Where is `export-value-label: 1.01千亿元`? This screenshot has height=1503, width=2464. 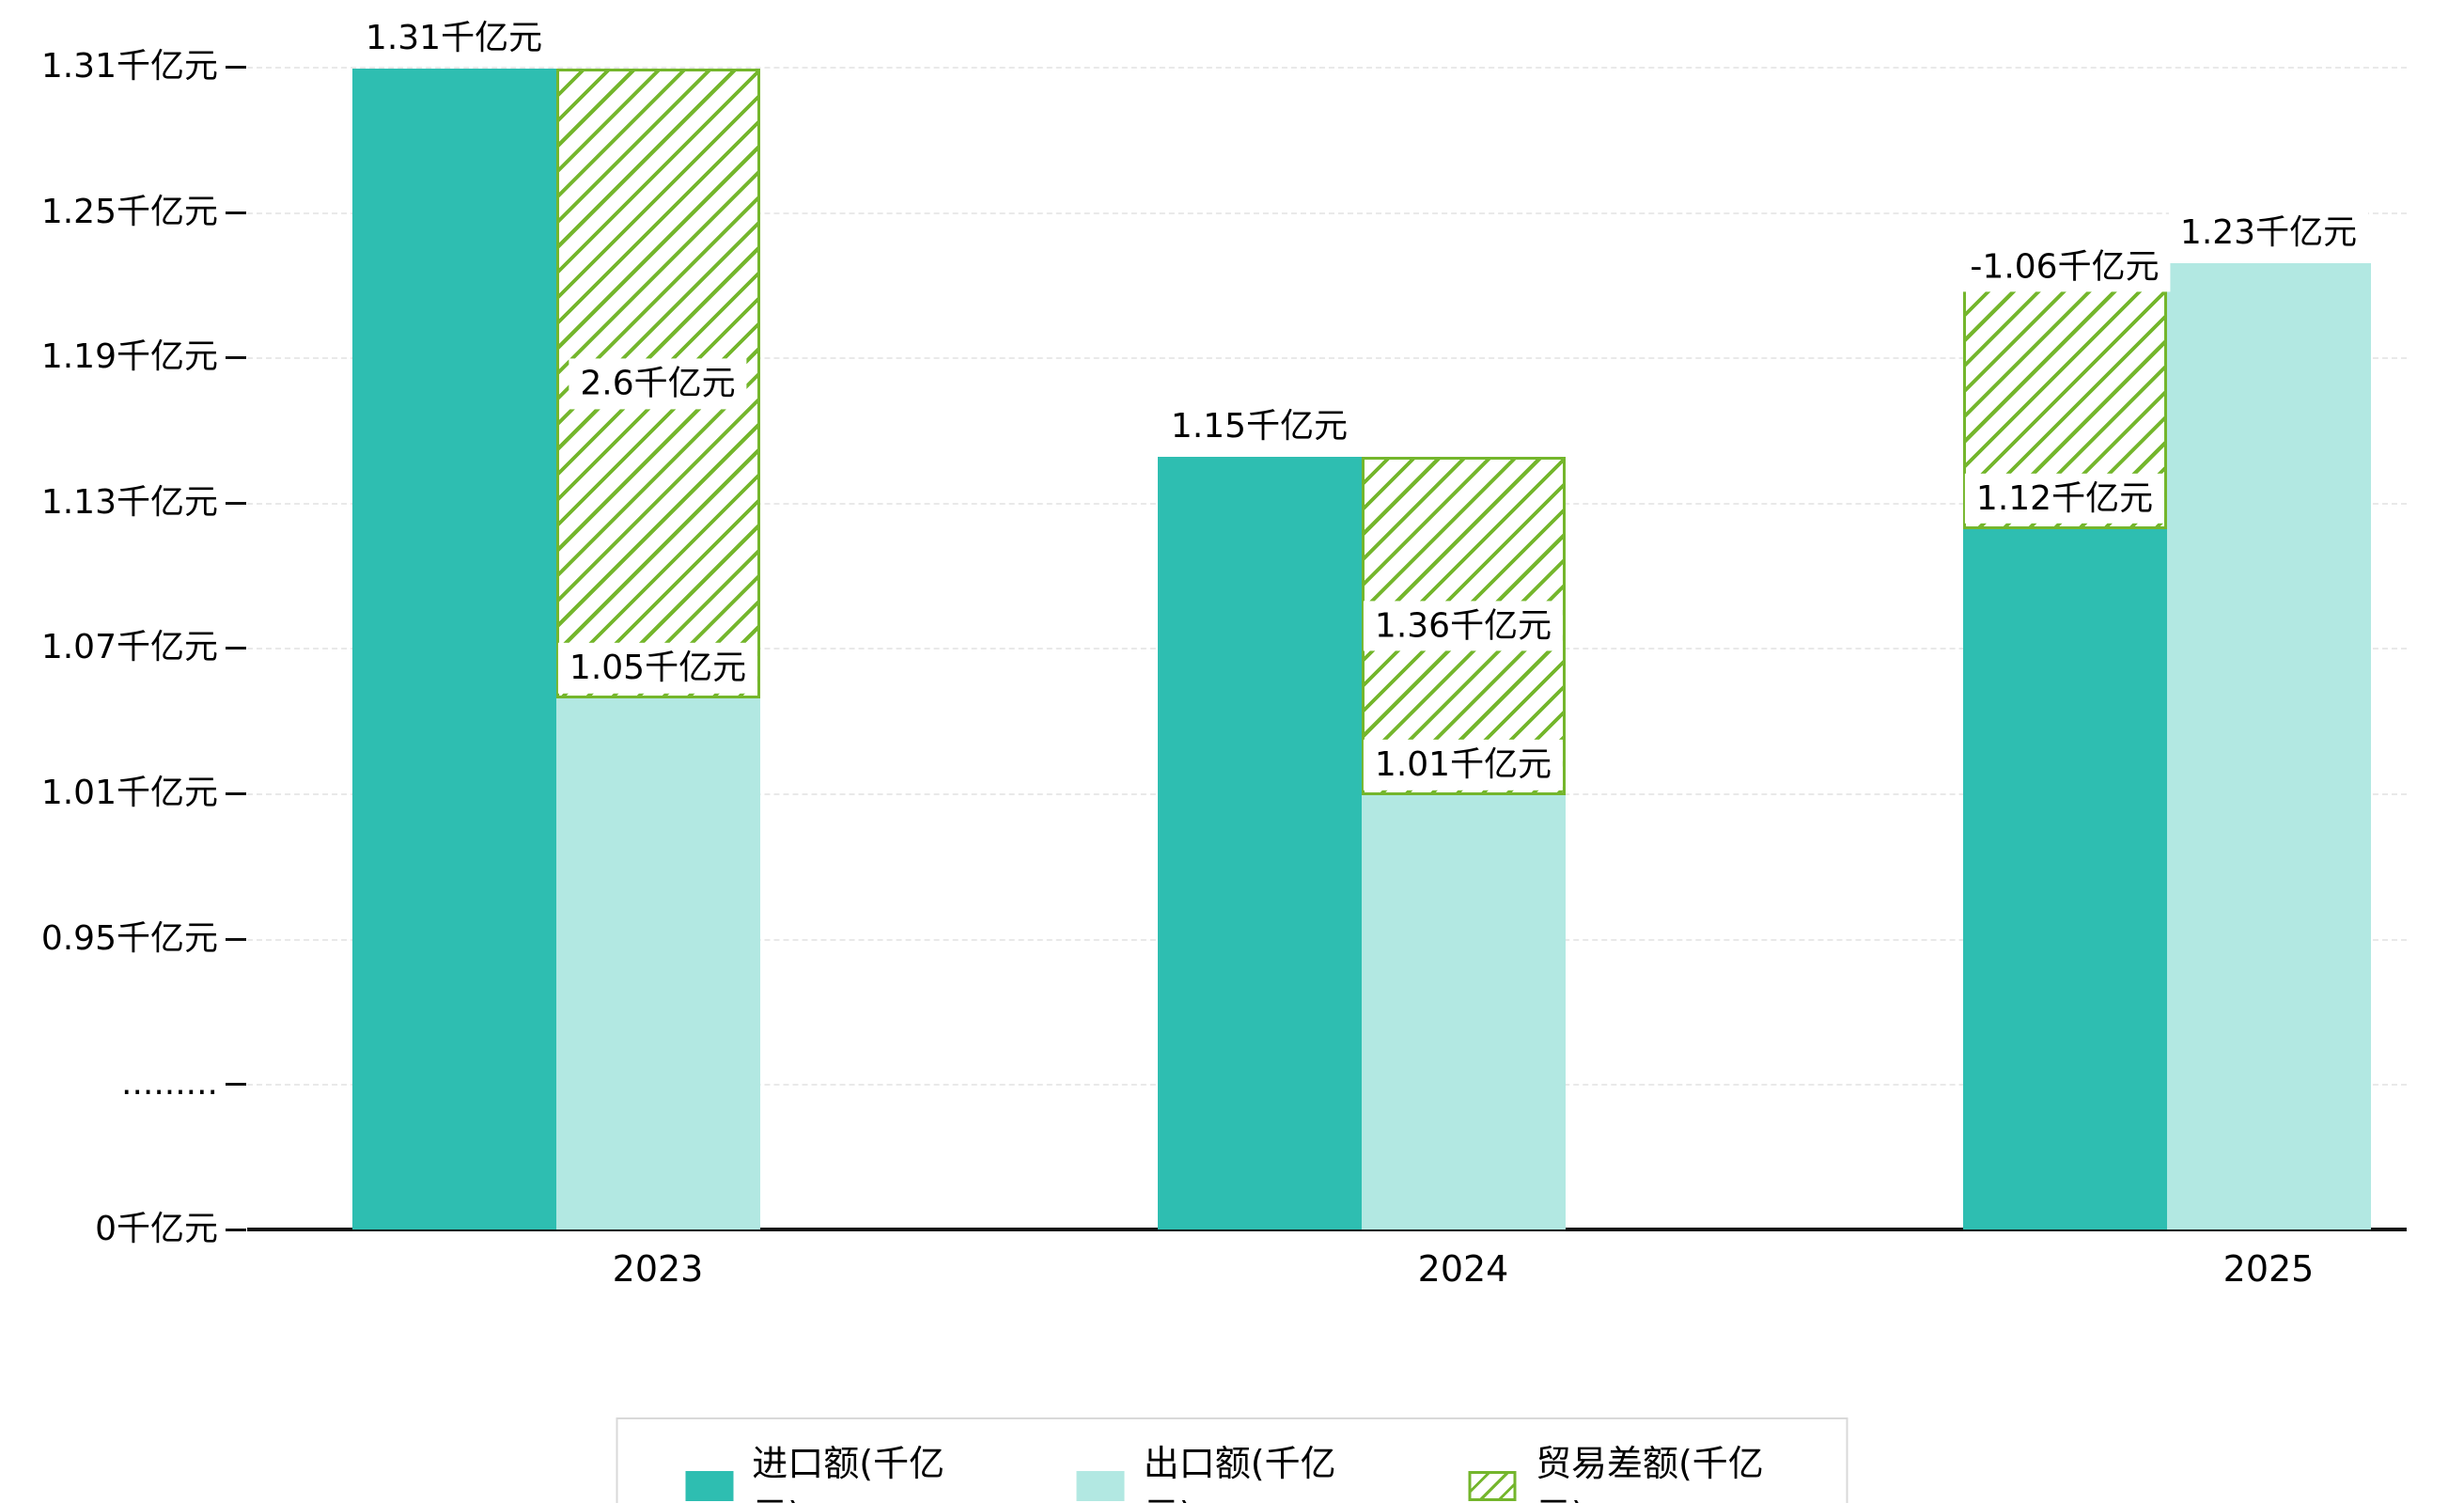 export-value-label: 1.01千亿元 is located at coordinates (1463, 765).